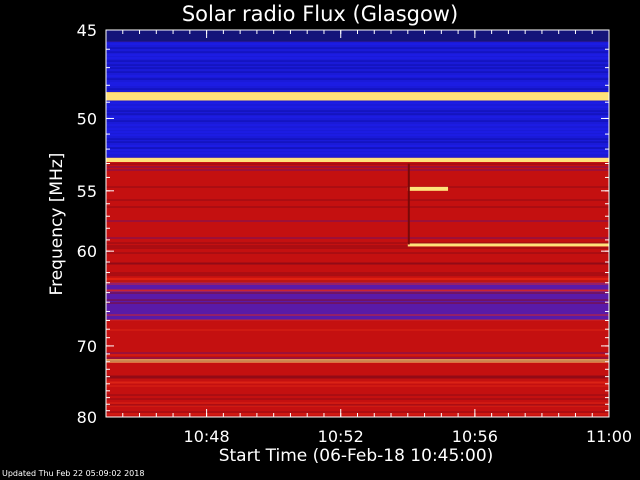 The image size is (640, 480). Describe the element at coordinates (356, 456) in the screenshot. I see `x-axis-label: Start Time (06-Feb-18 10:45:00)` at that location.